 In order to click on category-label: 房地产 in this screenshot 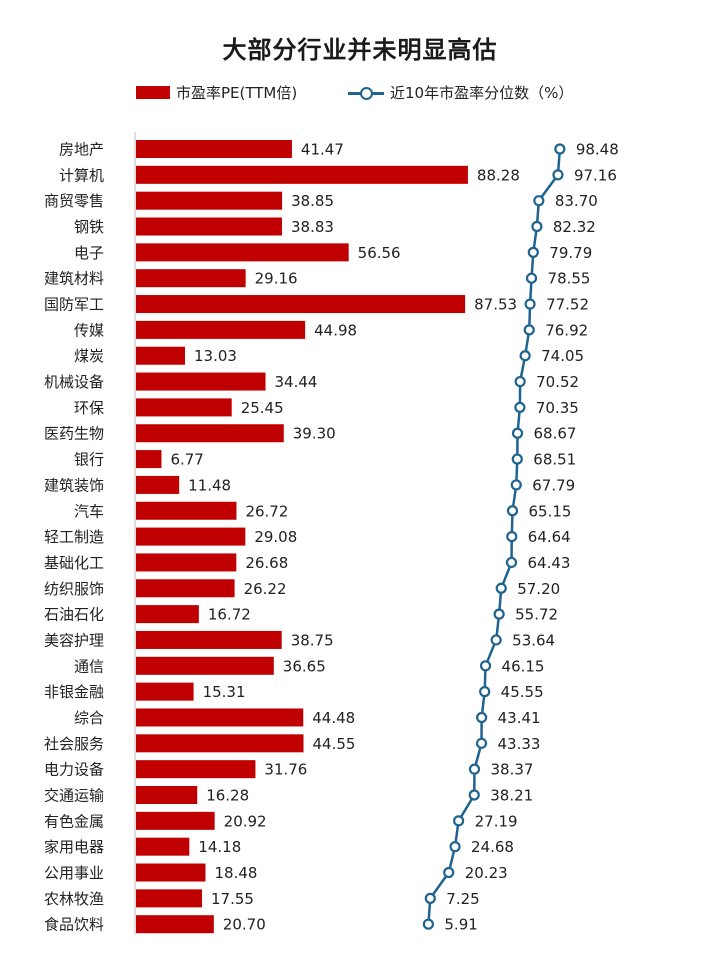, I will do `click(81, 150)`.